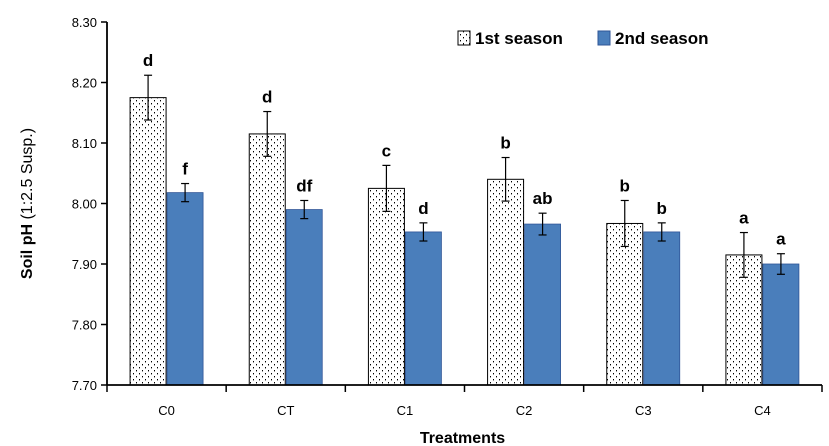  Describe the element at coordinates (506, 282) in the screenshot. I see `bar-season1-c2` at that location.